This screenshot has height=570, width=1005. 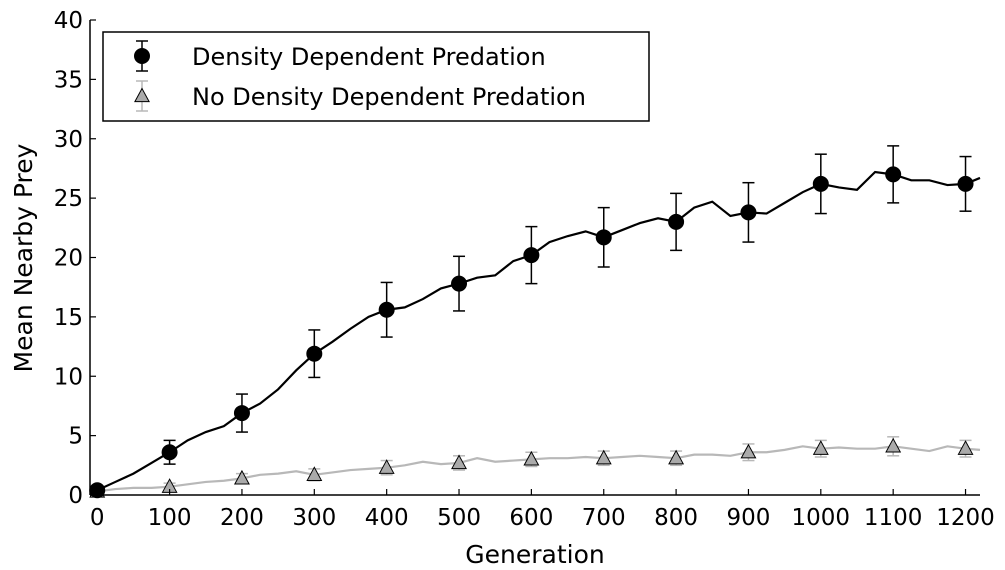 What do you see at coordinates (539, 469) in the screenshot?
I see `series-line-no-density` at bounding box center [539, 469].